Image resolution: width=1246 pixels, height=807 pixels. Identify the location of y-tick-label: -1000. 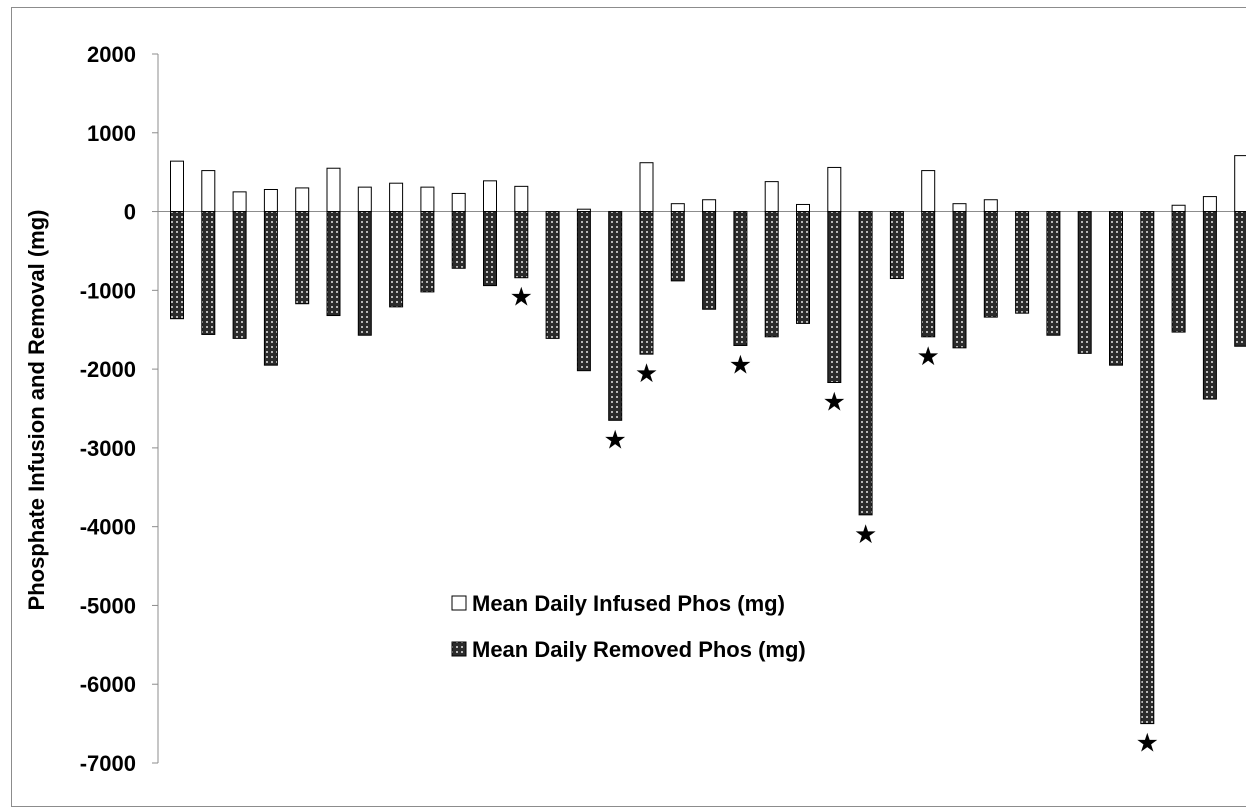
(108, 290).